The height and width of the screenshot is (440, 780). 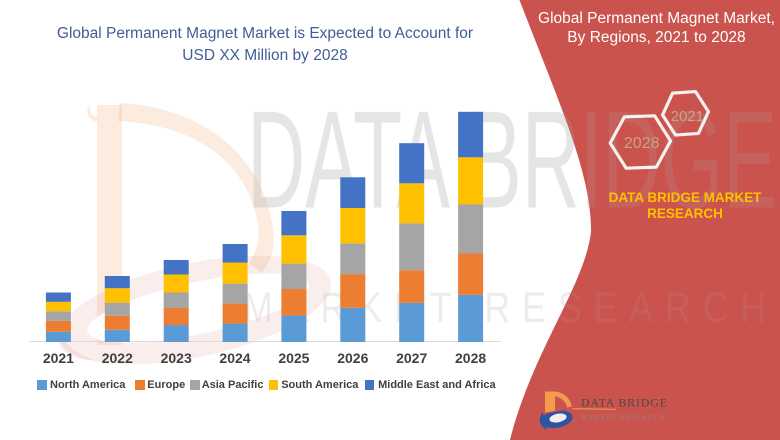 What do you see at coordinates (624, 403) in the screenshot?
I see `svg-text: DATA BRIDGE` at bounding box center [624, 403].